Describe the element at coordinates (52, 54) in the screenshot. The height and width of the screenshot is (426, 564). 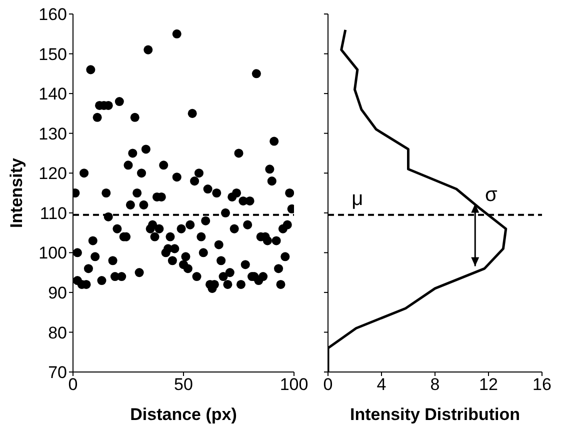
I see `y-tick-label: 150` at that location.